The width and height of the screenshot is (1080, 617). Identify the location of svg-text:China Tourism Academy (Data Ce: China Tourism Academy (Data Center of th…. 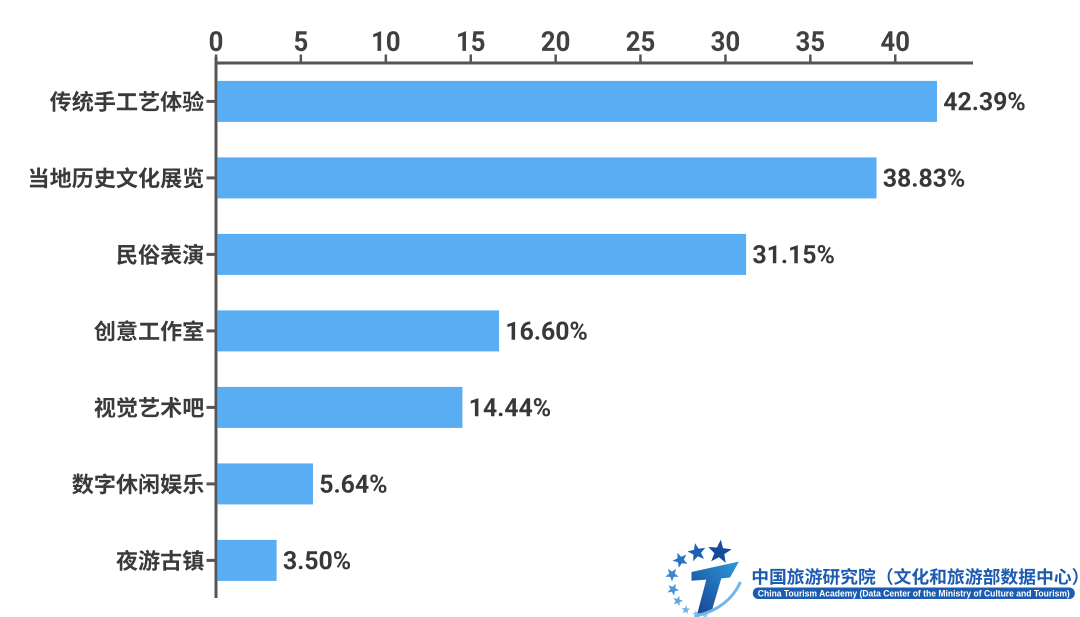
(914, 594).